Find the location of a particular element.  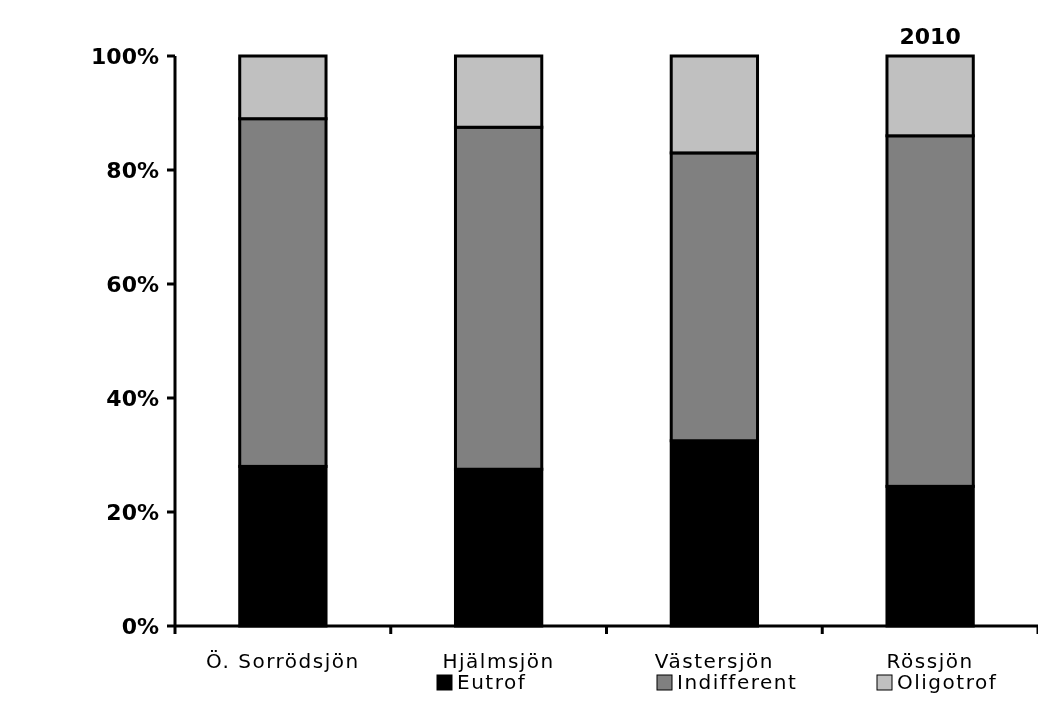

y-tick-label: 100% is located at coordinates (125, 56).